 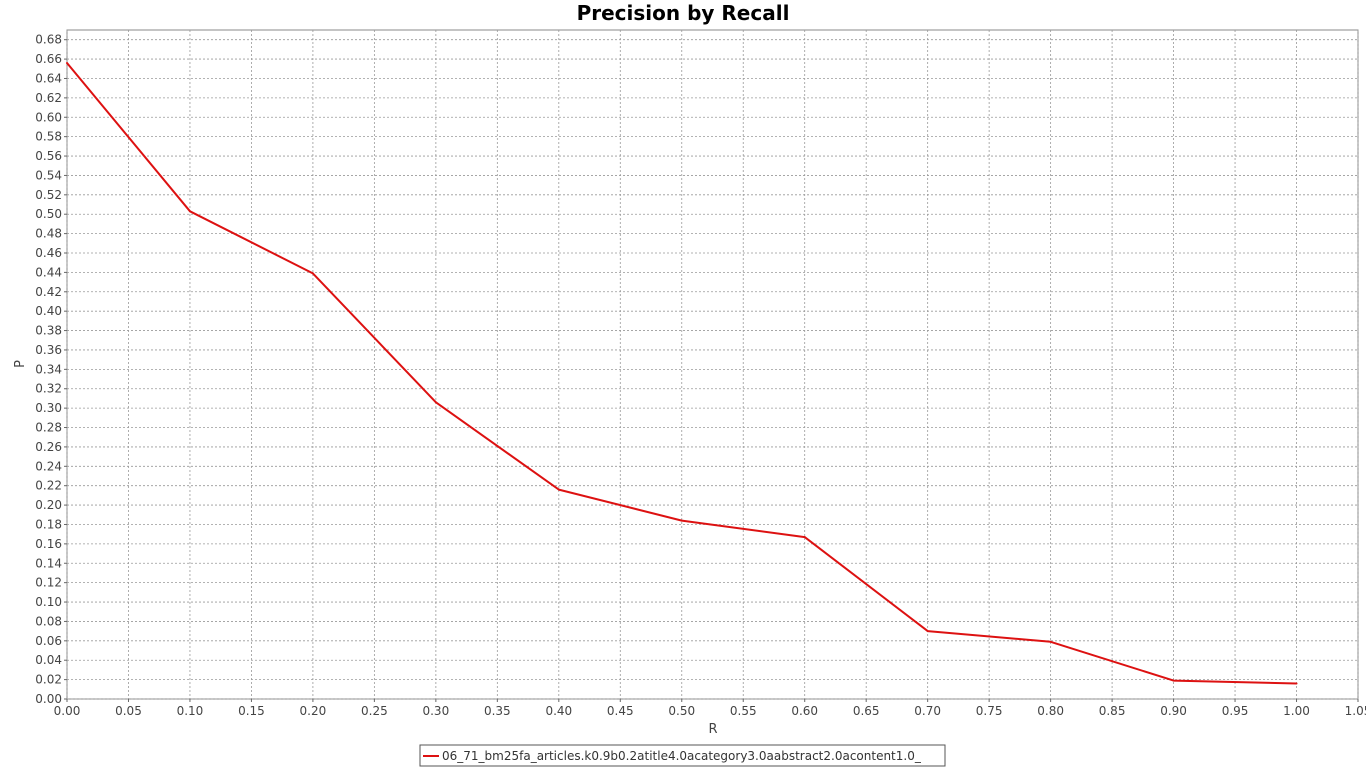 What do you see at coordinates (48, 408) in the screenshot?
I see `y-tick-label: 0.30` at bounding box center [48, 408].